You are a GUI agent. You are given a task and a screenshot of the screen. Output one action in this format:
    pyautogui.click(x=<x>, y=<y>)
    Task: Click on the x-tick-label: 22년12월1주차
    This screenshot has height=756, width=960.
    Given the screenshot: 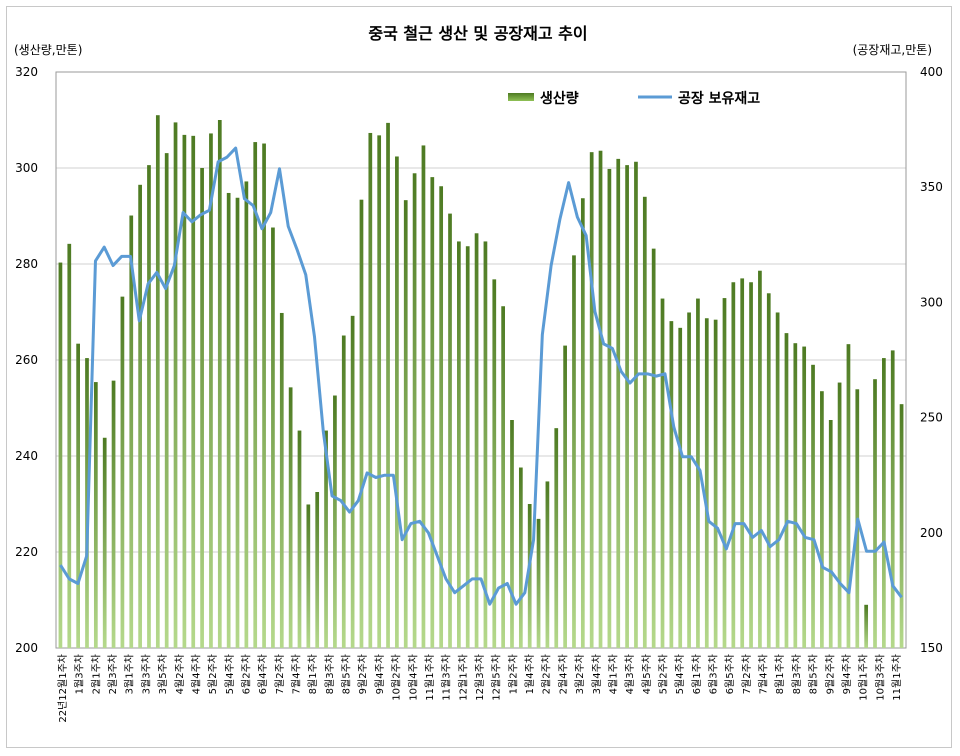 What is the action you would take?
    pyautogui.click(x=63, y=688)
    